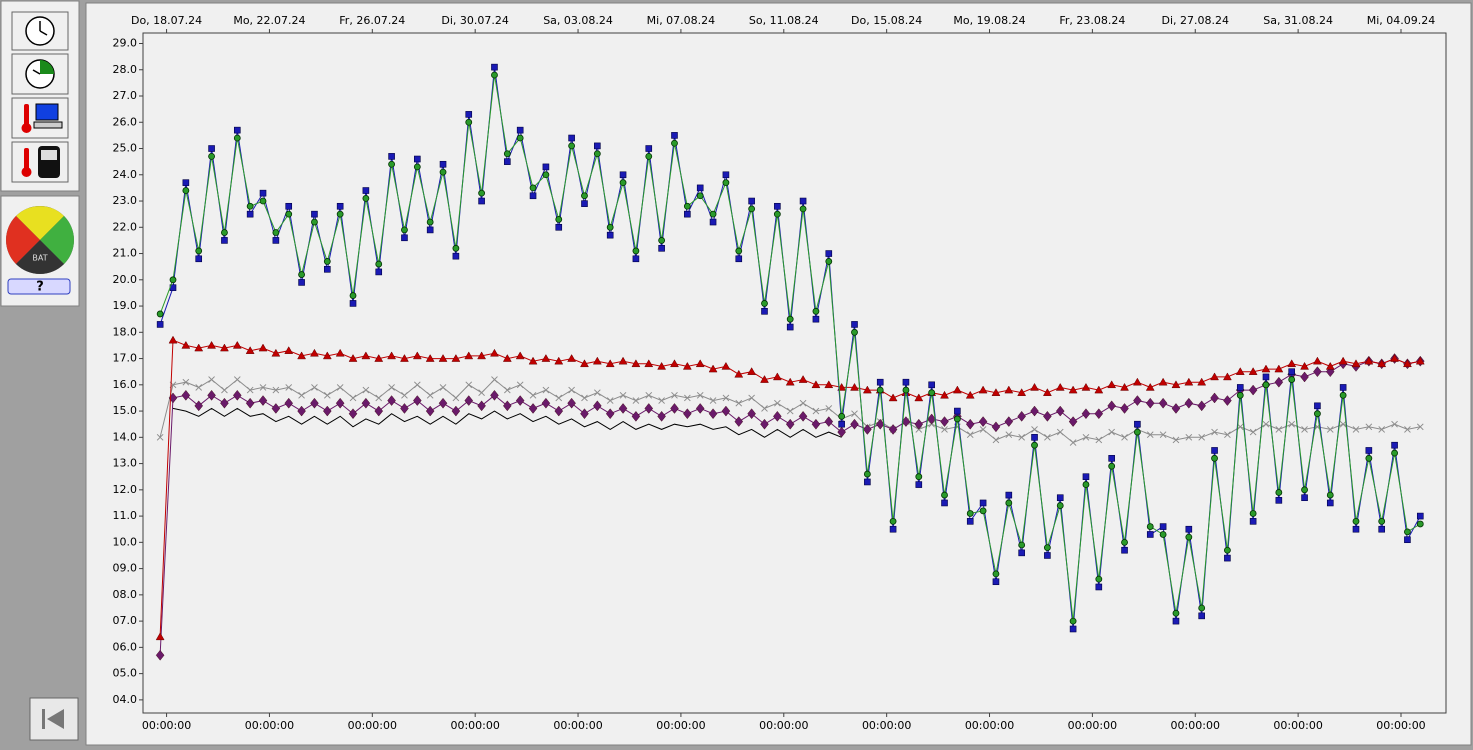 Image resolution: width=1473 pixels, height=750 pixels. What do you see at coordinates (125, 279) in the screenshot?
I see `y-tick-label: 20.0` at bounding box center [125, 279].